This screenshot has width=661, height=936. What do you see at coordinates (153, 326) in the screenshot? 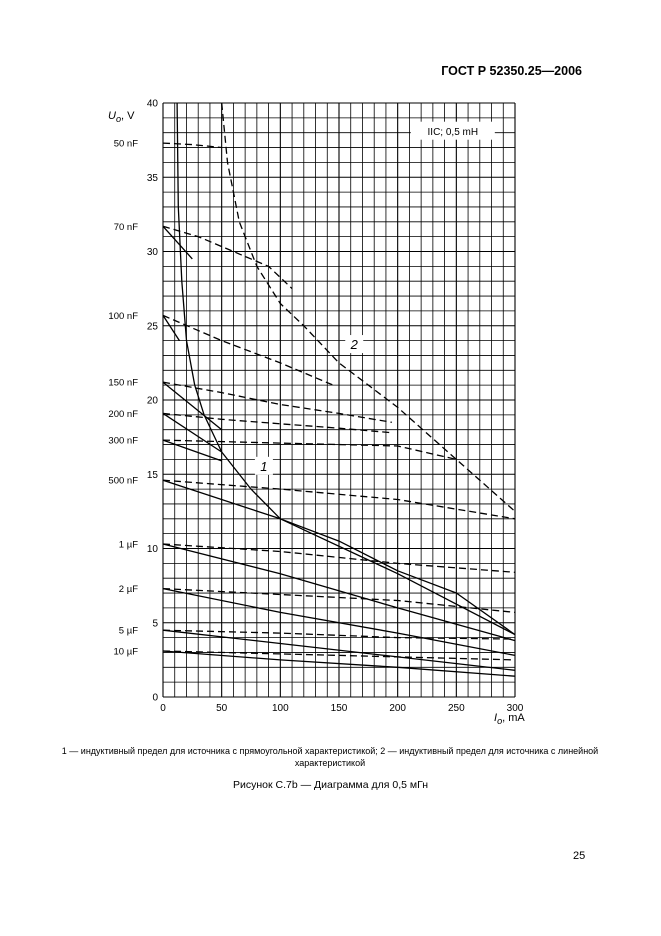
I see `y-tick-label: 25` at bounding box center [153, 326].